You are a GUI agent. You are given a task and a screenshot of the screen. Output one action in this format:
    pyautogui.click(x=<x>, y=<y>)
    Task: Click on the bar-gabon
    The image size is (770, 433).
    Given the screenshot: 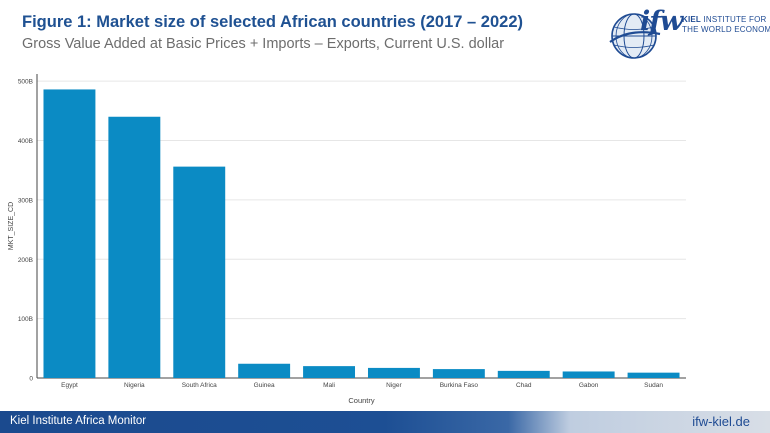 What is the action you would take?
    pyautogui.click(x=588, y=374)
    